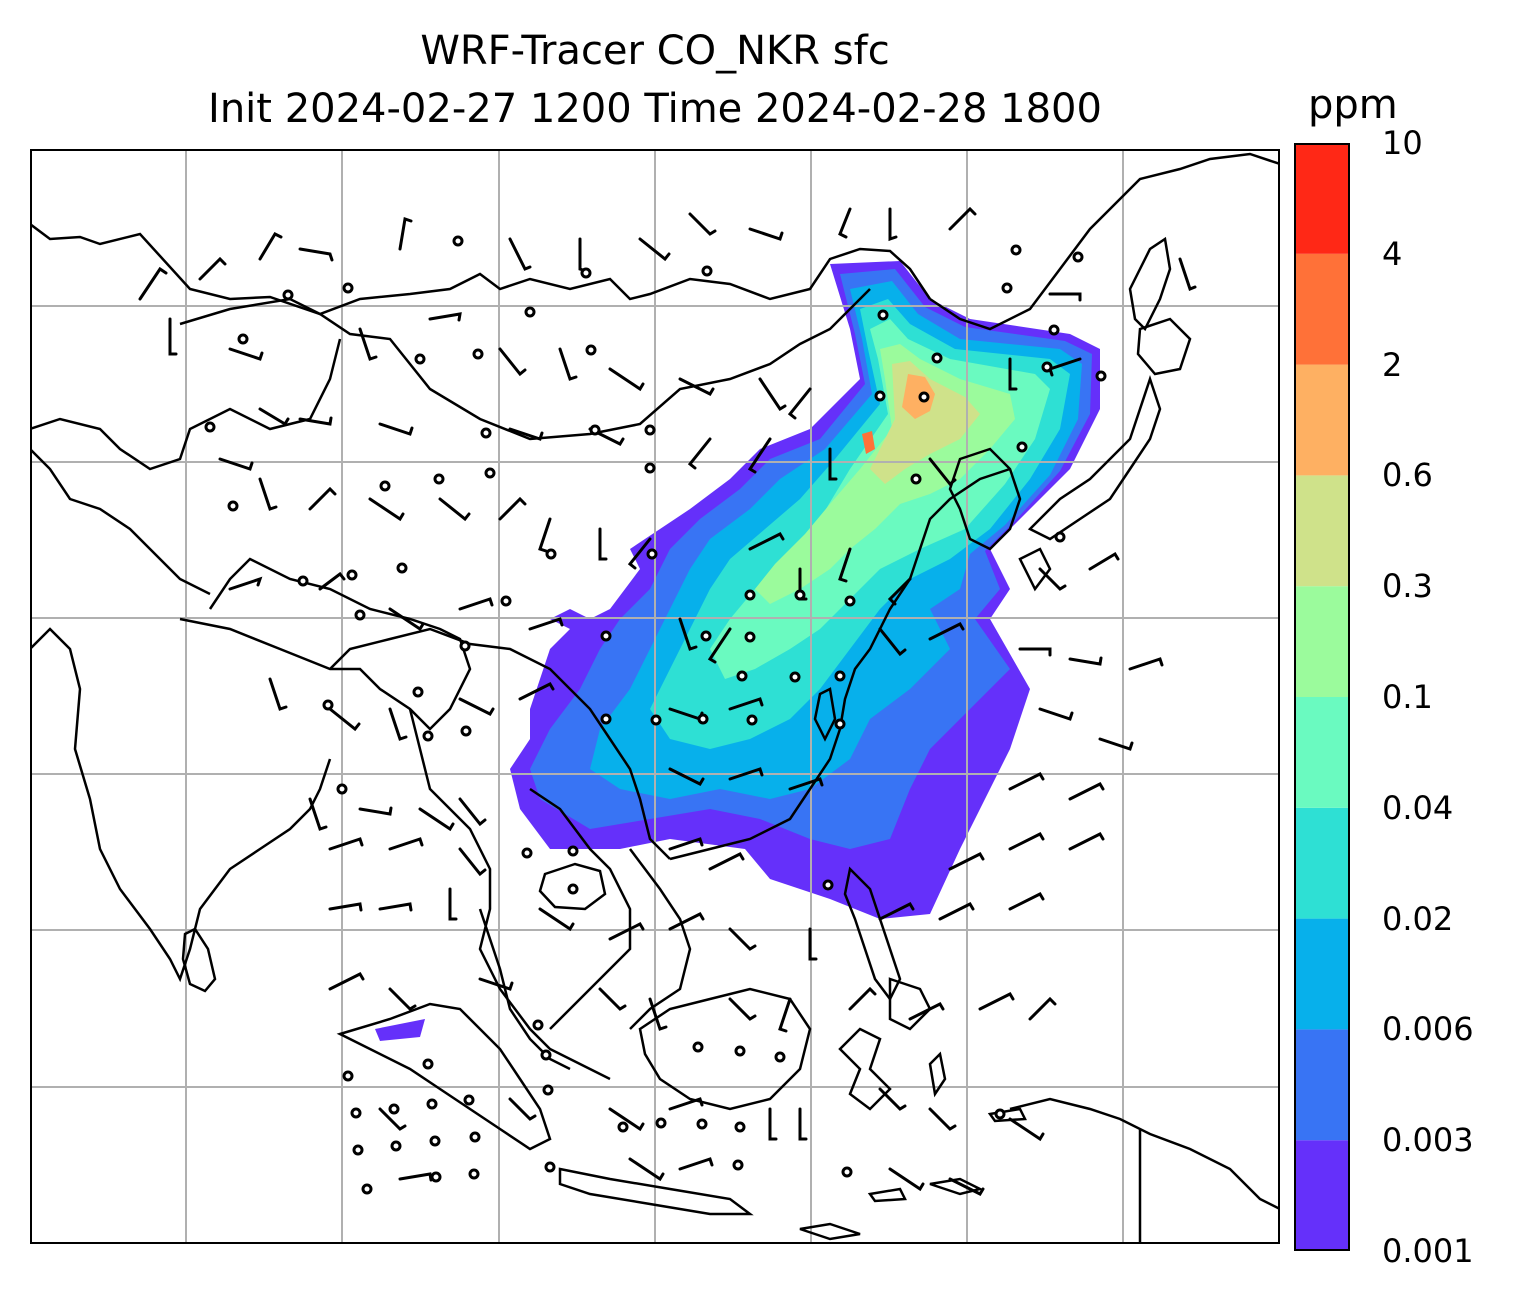 The image size is (1528, 1306). What do you see at coordinates (918, 396) in the screenshot?
I see `co-band-0.6` at bounding box center [918, 396].